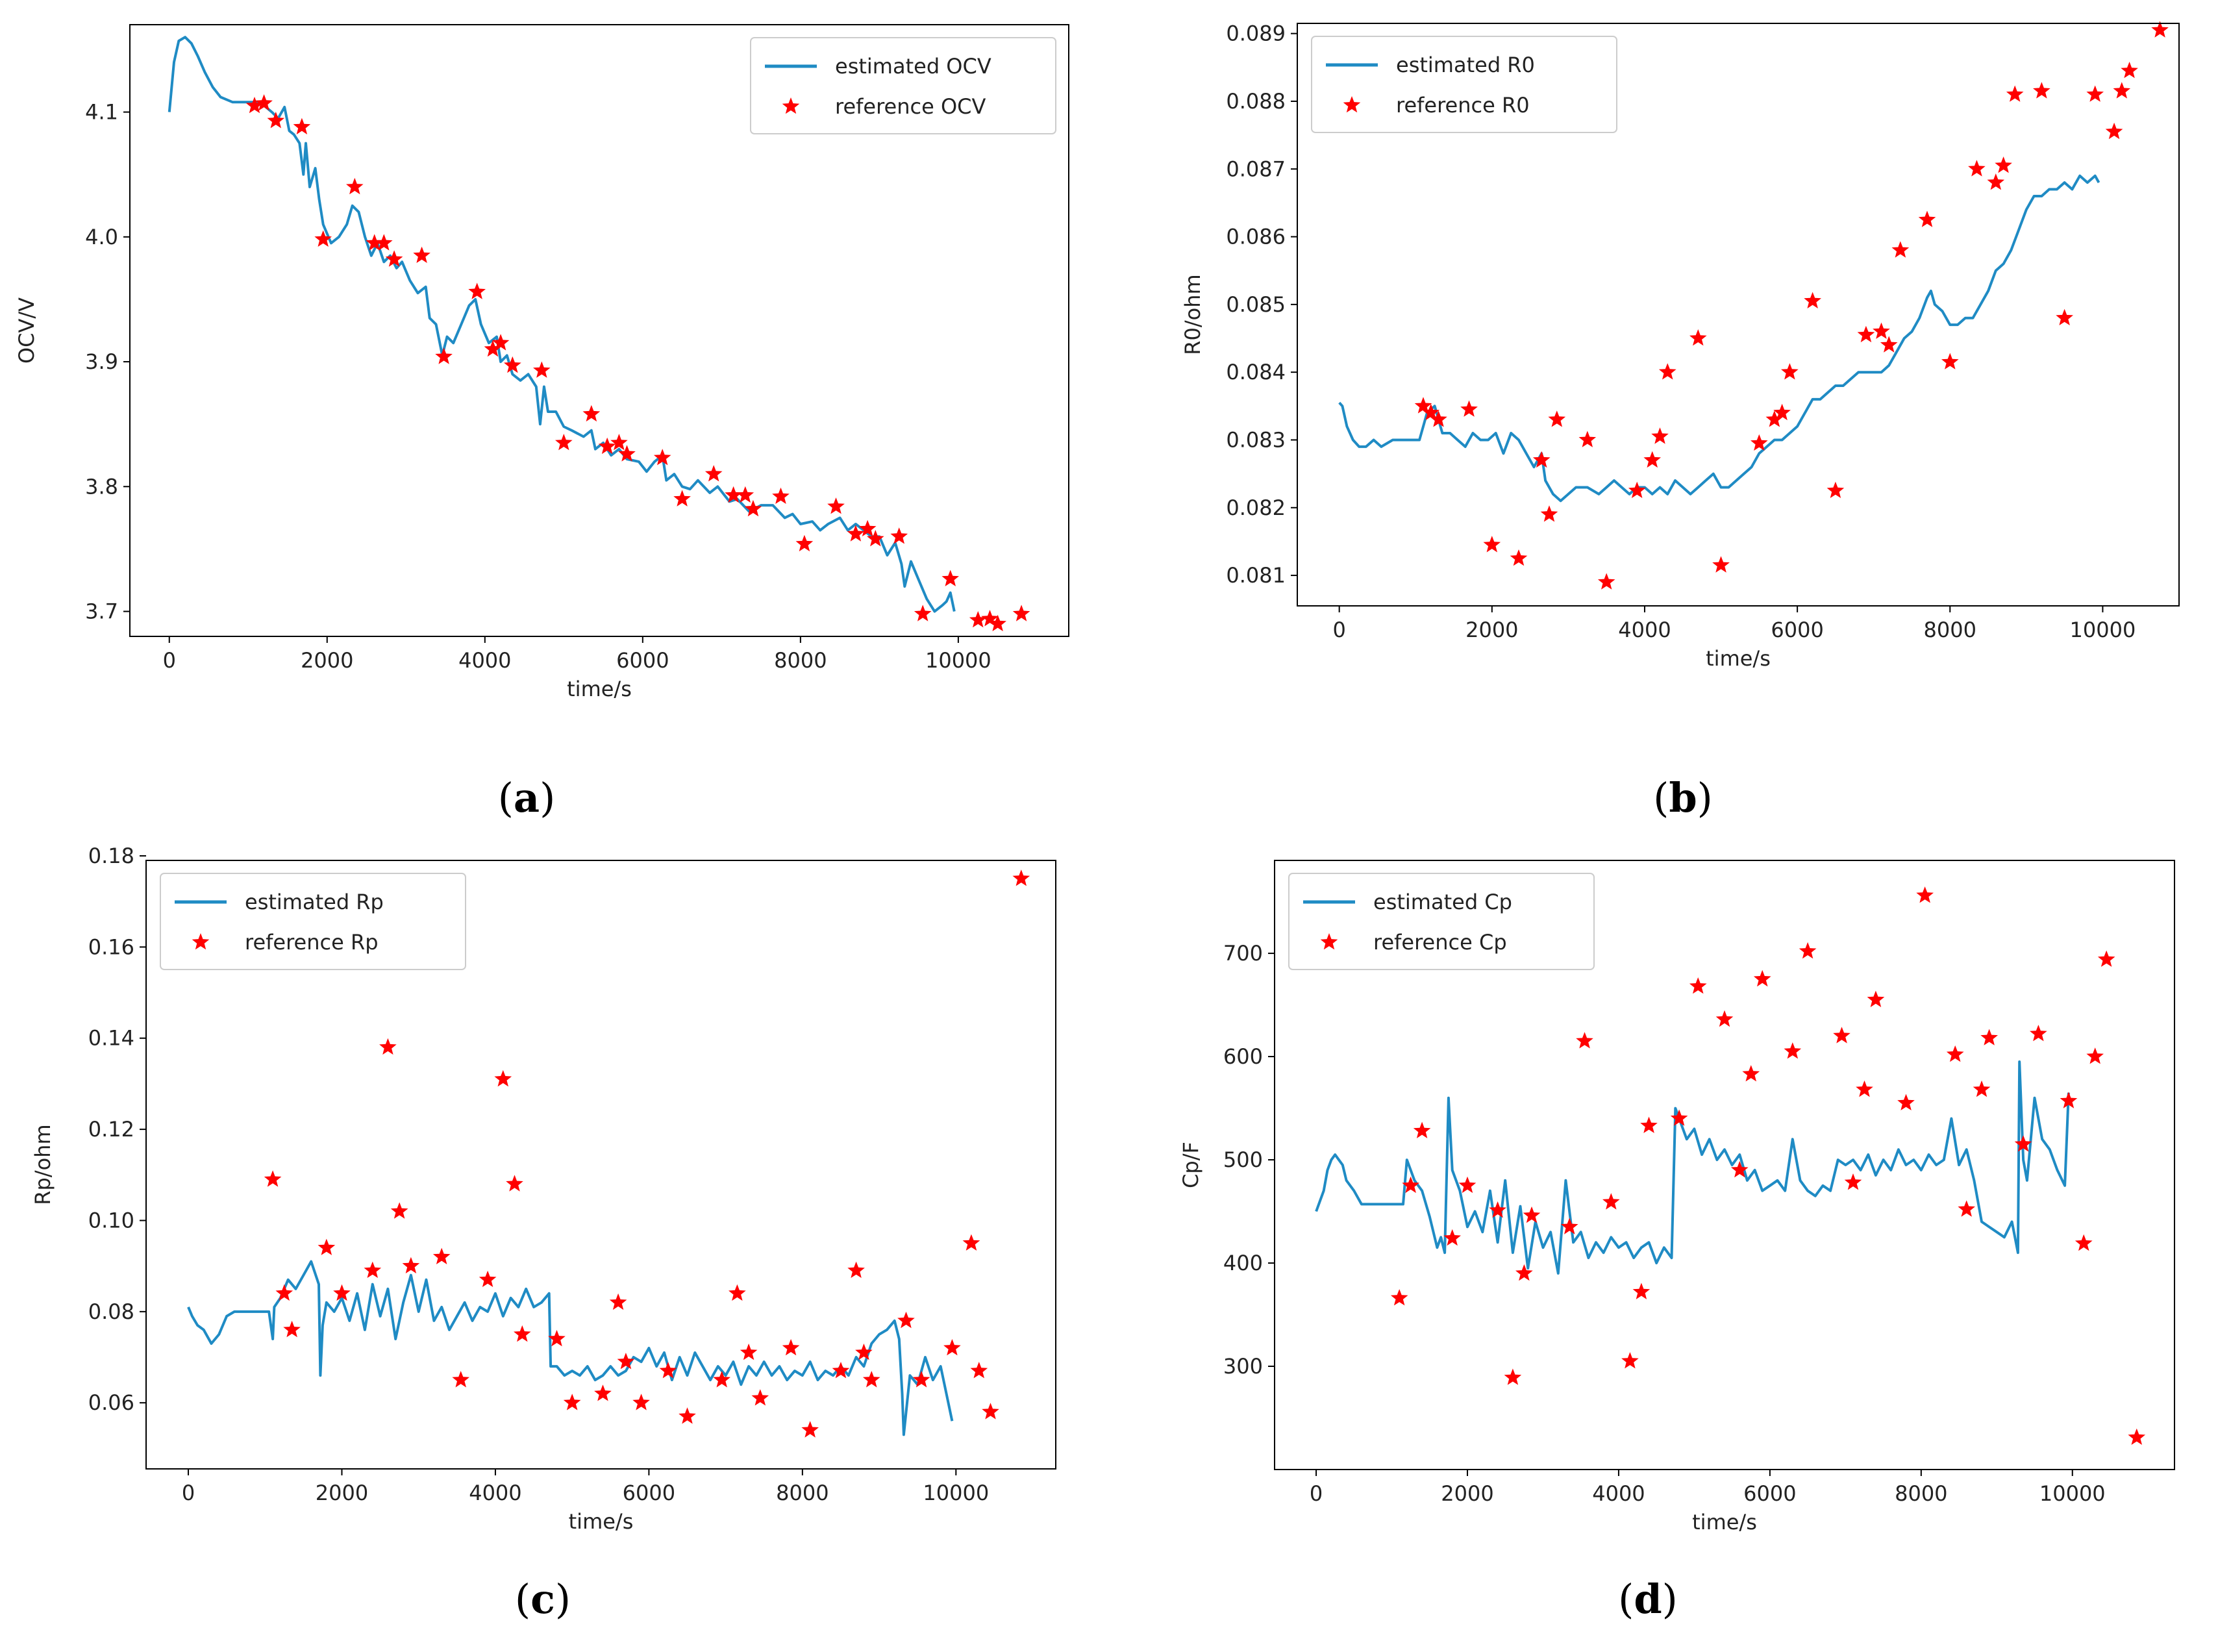 This screenshot has height=1652, width=2218. Describe the element at coordinates (313, 922) in the screenshot. I see `legend: estimated Rp reference Rp` at that location.